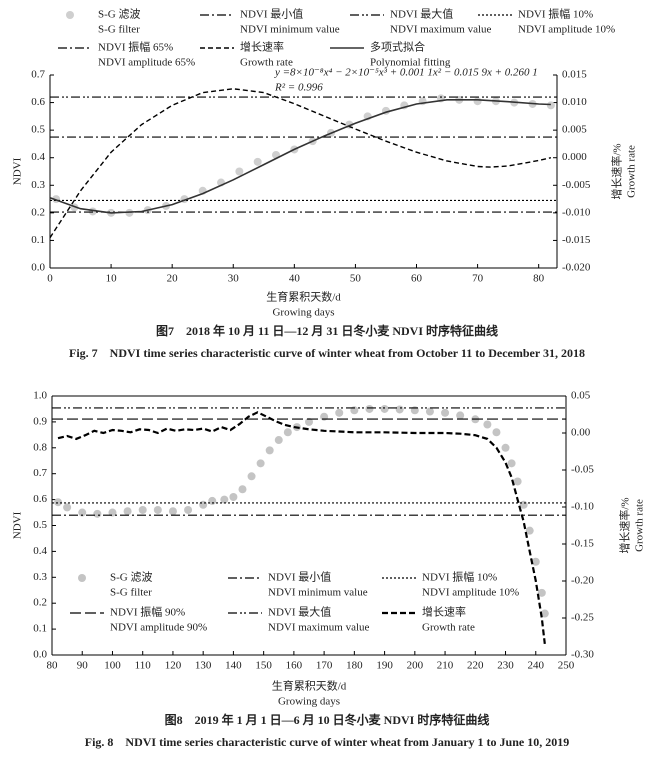 This screenshot has width=655, height=758. What do you see at coordinates (146, 63) in the screenshot?
I see `legend-label-en: NDVI amplitude 65%` at bounding box center [146, 63].